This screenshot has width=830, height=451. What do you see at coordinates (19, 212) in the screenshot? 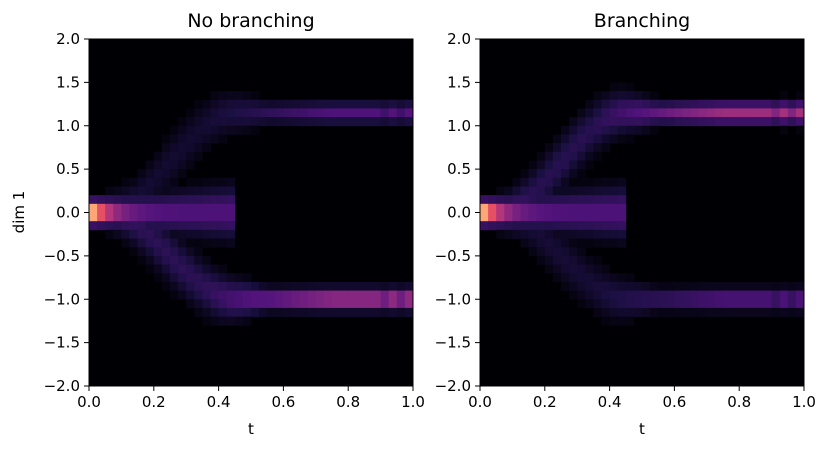
I see `y-axis-label: dim 1` at bounding box center [19, 212].